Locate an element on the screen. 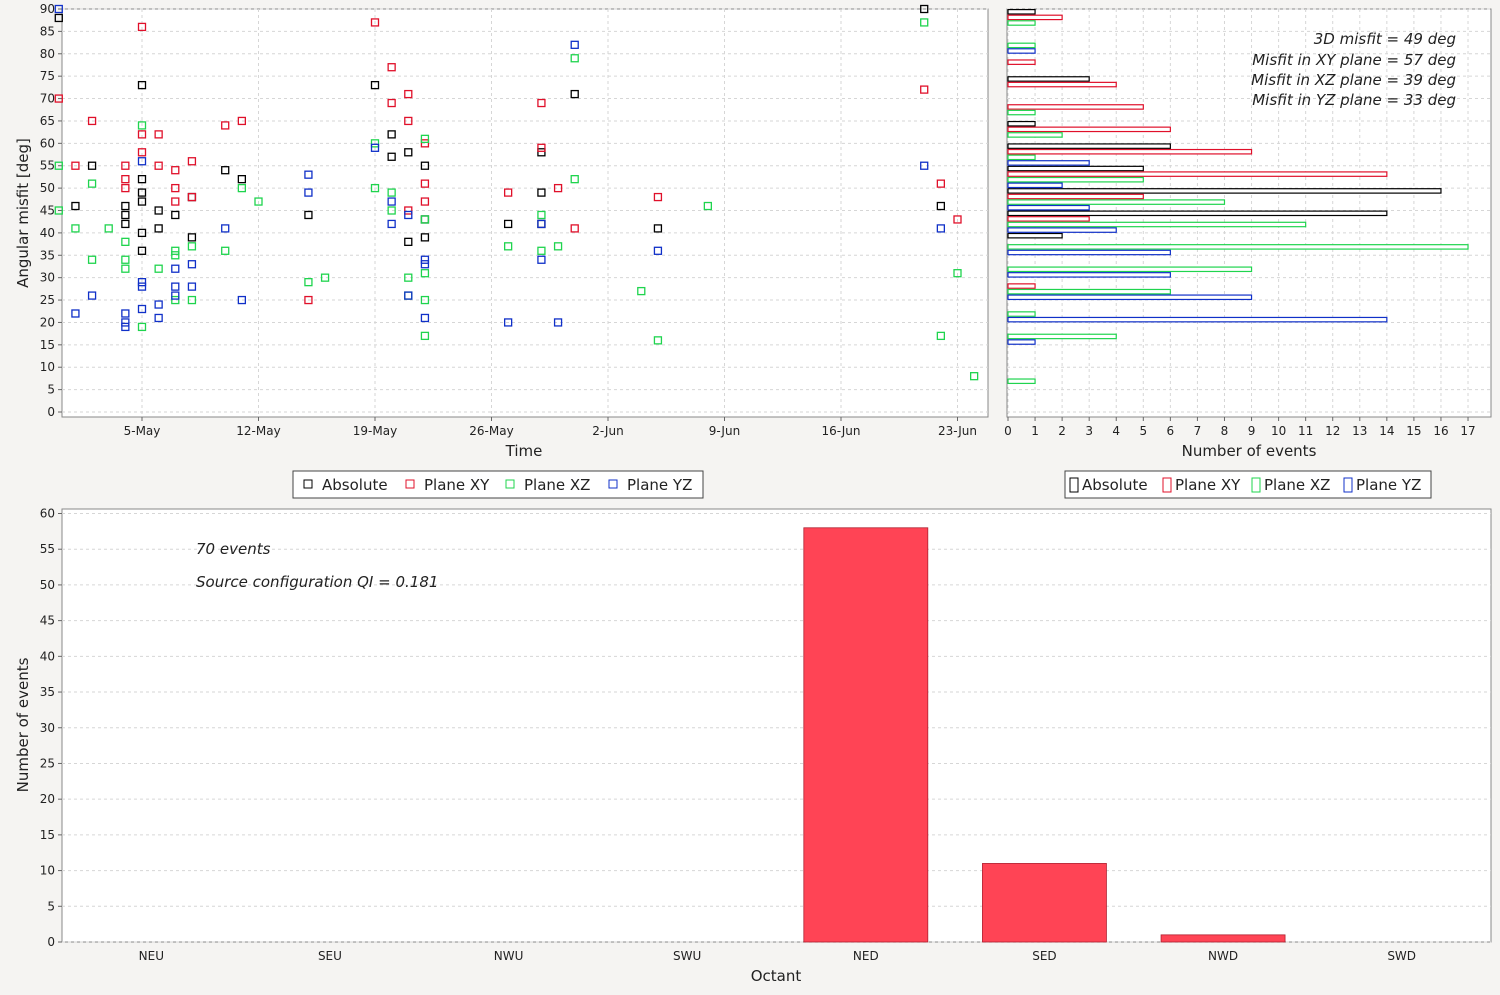 The image size is (1500, 995). scatter-x-axis-title: Time is located at coordinates (524, 451).